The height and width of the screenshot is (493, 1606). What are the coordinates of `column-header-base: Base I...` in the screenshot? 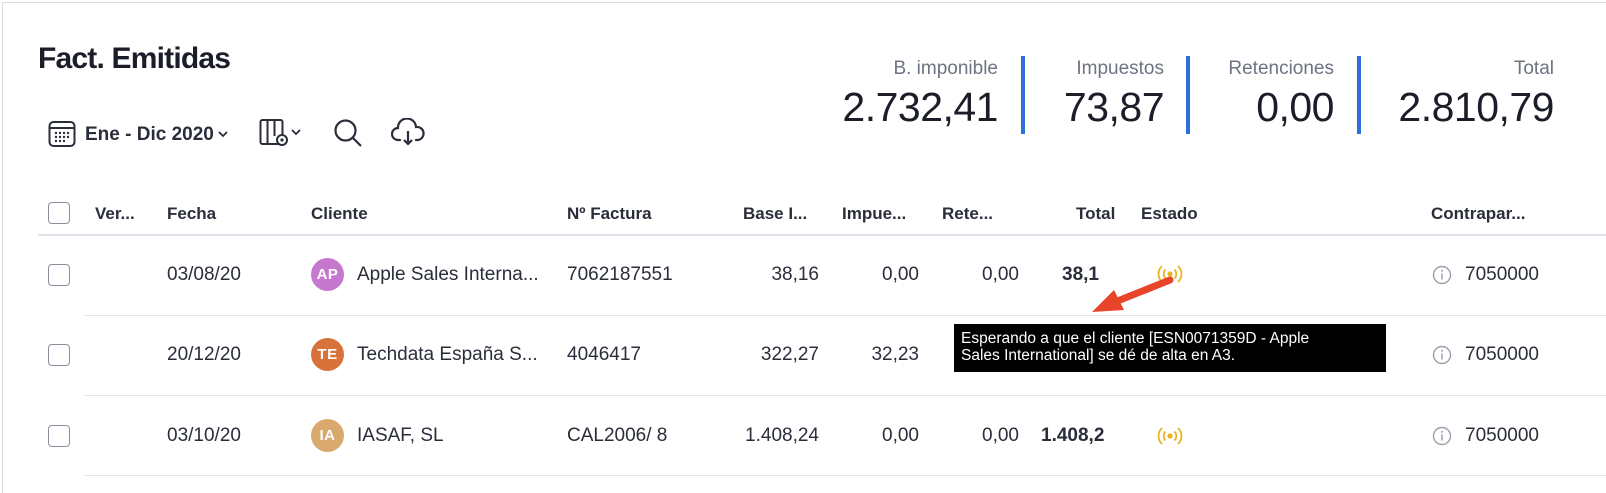 It's located at (775, 213).